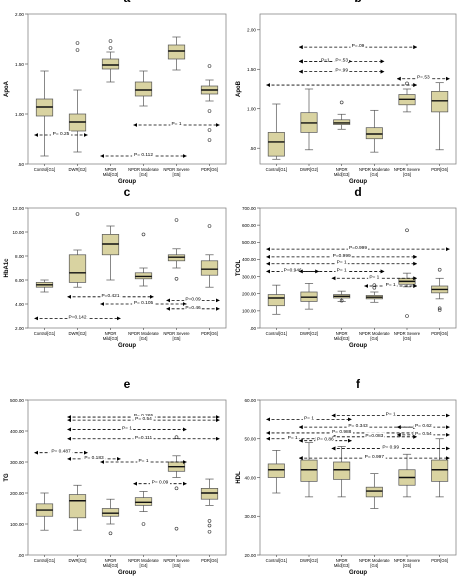 The image size is (464, 582). What do you see at coordinates (357, 192) in the screenshot?
I see `panel-letter: d` at bounding box center [357, 192].